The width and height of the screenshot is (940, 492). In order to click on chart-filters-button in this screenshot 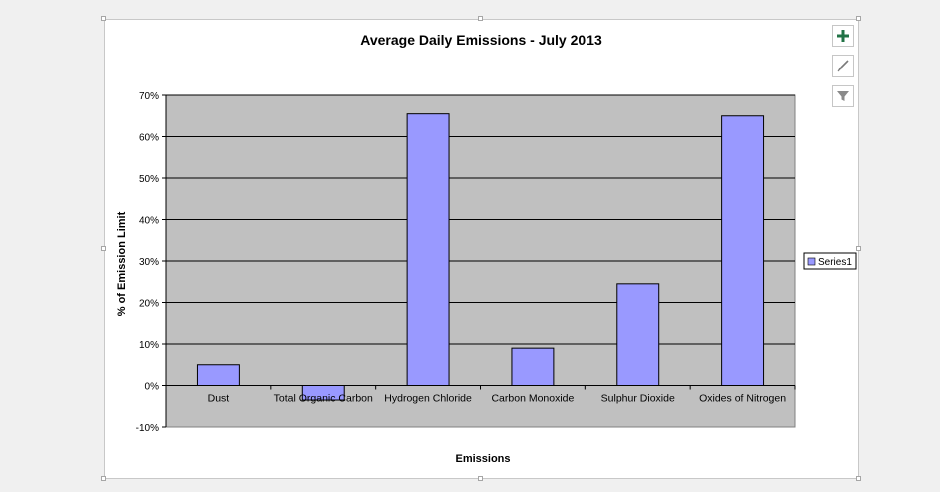, I will do `click(843, 96)`.